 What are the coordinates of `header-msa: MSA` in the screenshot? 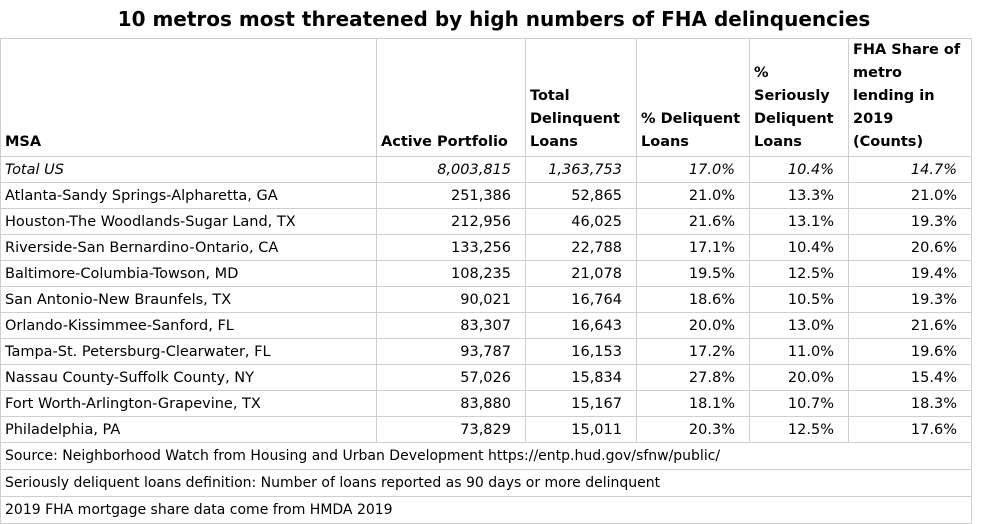 It's located at (188, 97).